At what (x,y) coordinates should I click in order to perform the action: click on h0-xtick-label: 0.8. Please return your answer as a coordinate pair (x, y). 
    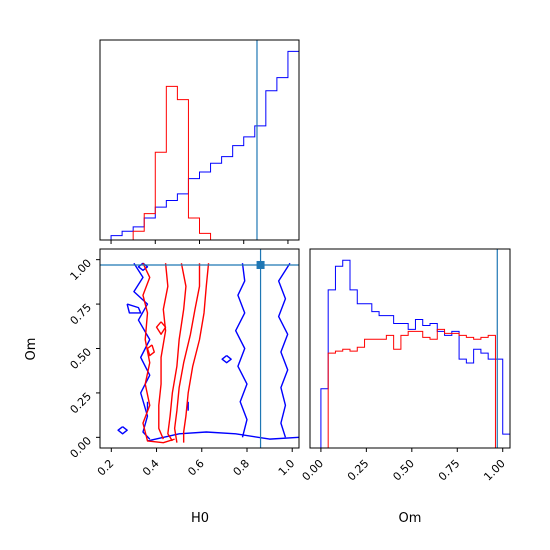
    Looking at the image, I should click on (242, 468).